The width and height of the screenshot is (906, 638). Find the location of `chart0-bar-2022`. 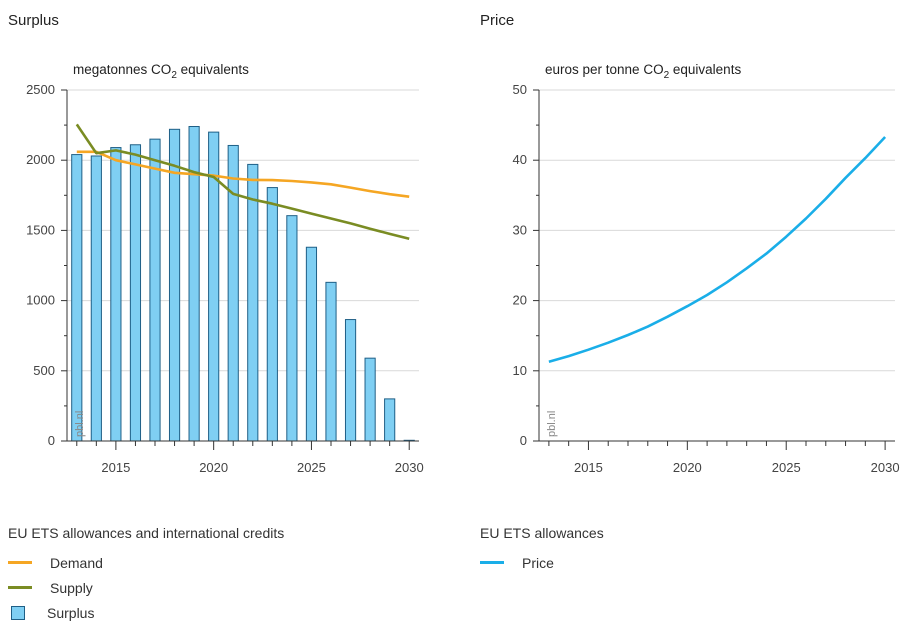

chart0-bar-2022 is located at coordinates (253, 302).